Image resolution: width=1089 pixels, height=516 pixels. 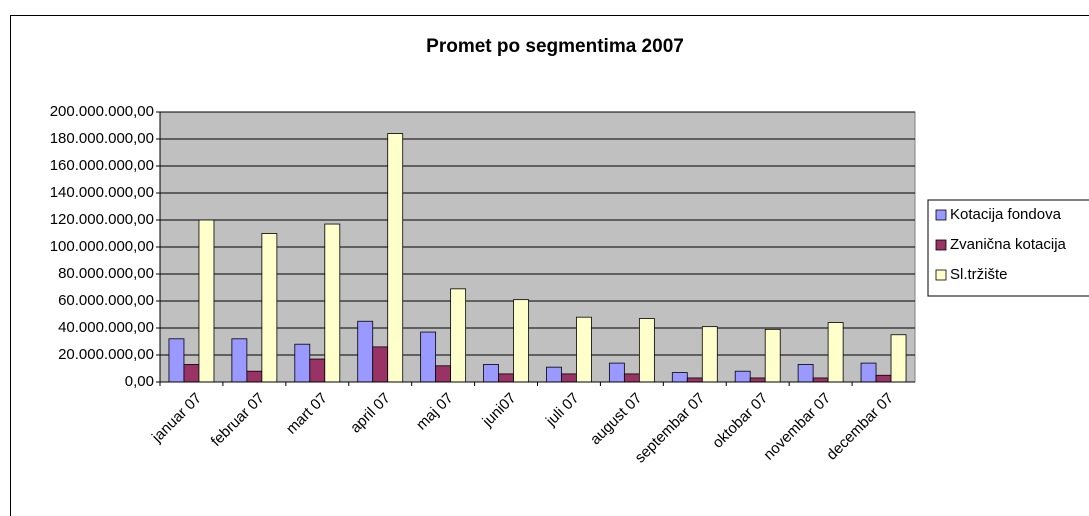 What do you see at coordinates (102, 219) in the screenshot?
I see `y-tick-label: 120.000.000,00` at bounding box center [102, 219].